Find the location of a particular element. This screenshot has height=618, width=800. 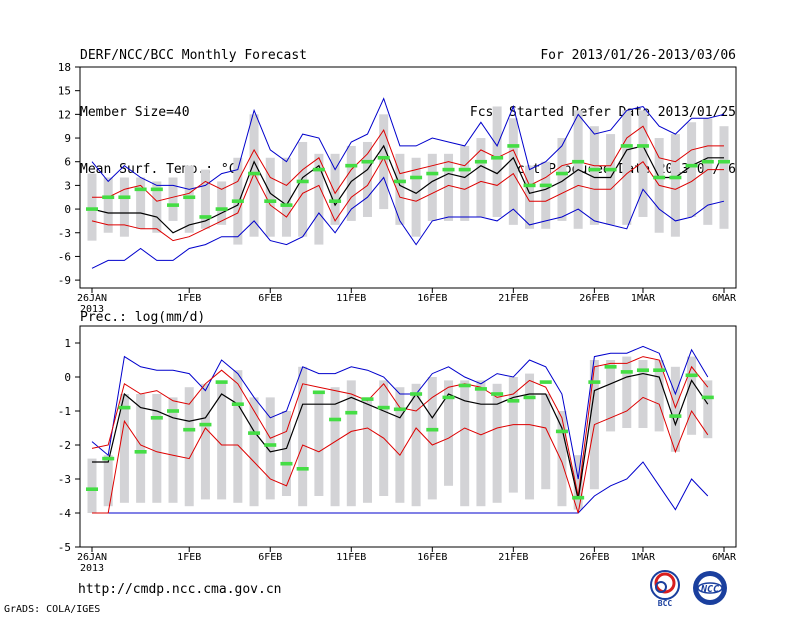

y-tick-label: 6 is located at coordinates (67, 162).